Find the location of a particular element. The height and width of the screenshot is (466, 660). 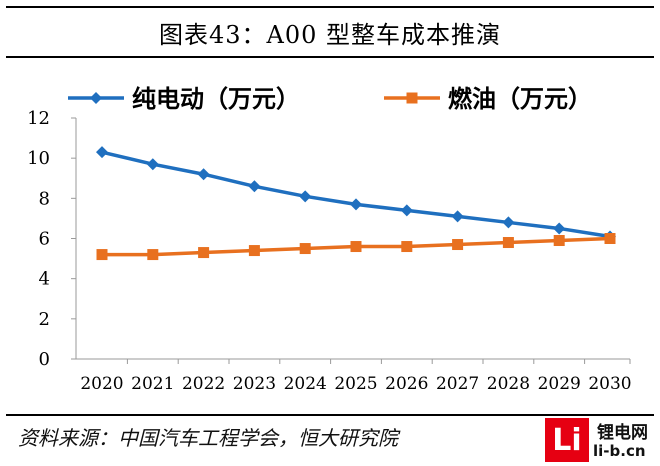

x-tick-label: 2020 is located at coordinates (101, 384).